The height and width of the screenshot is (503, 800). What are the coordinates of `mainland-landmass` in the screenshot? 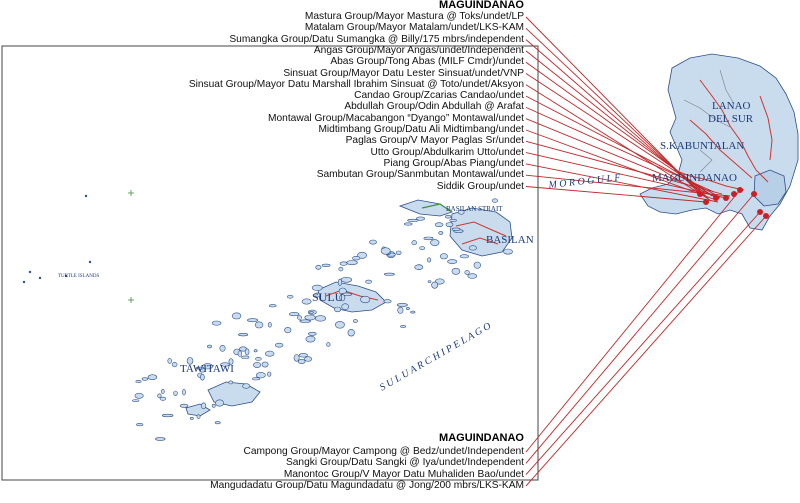 It's located at (719, 142).